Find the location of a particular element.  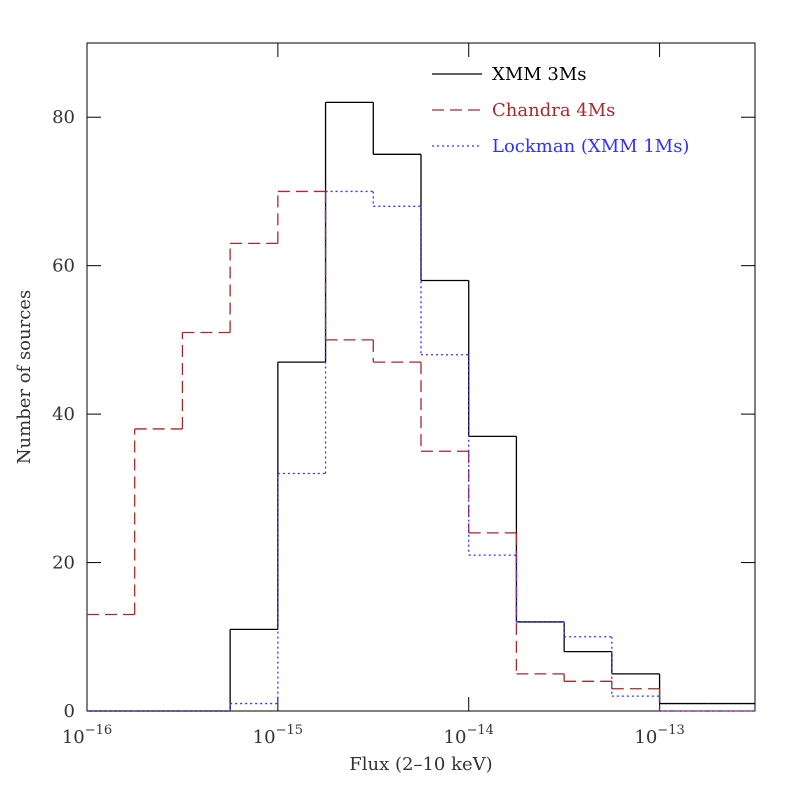

x-tick-exponent: −13 is located at coordinates (670, 730).